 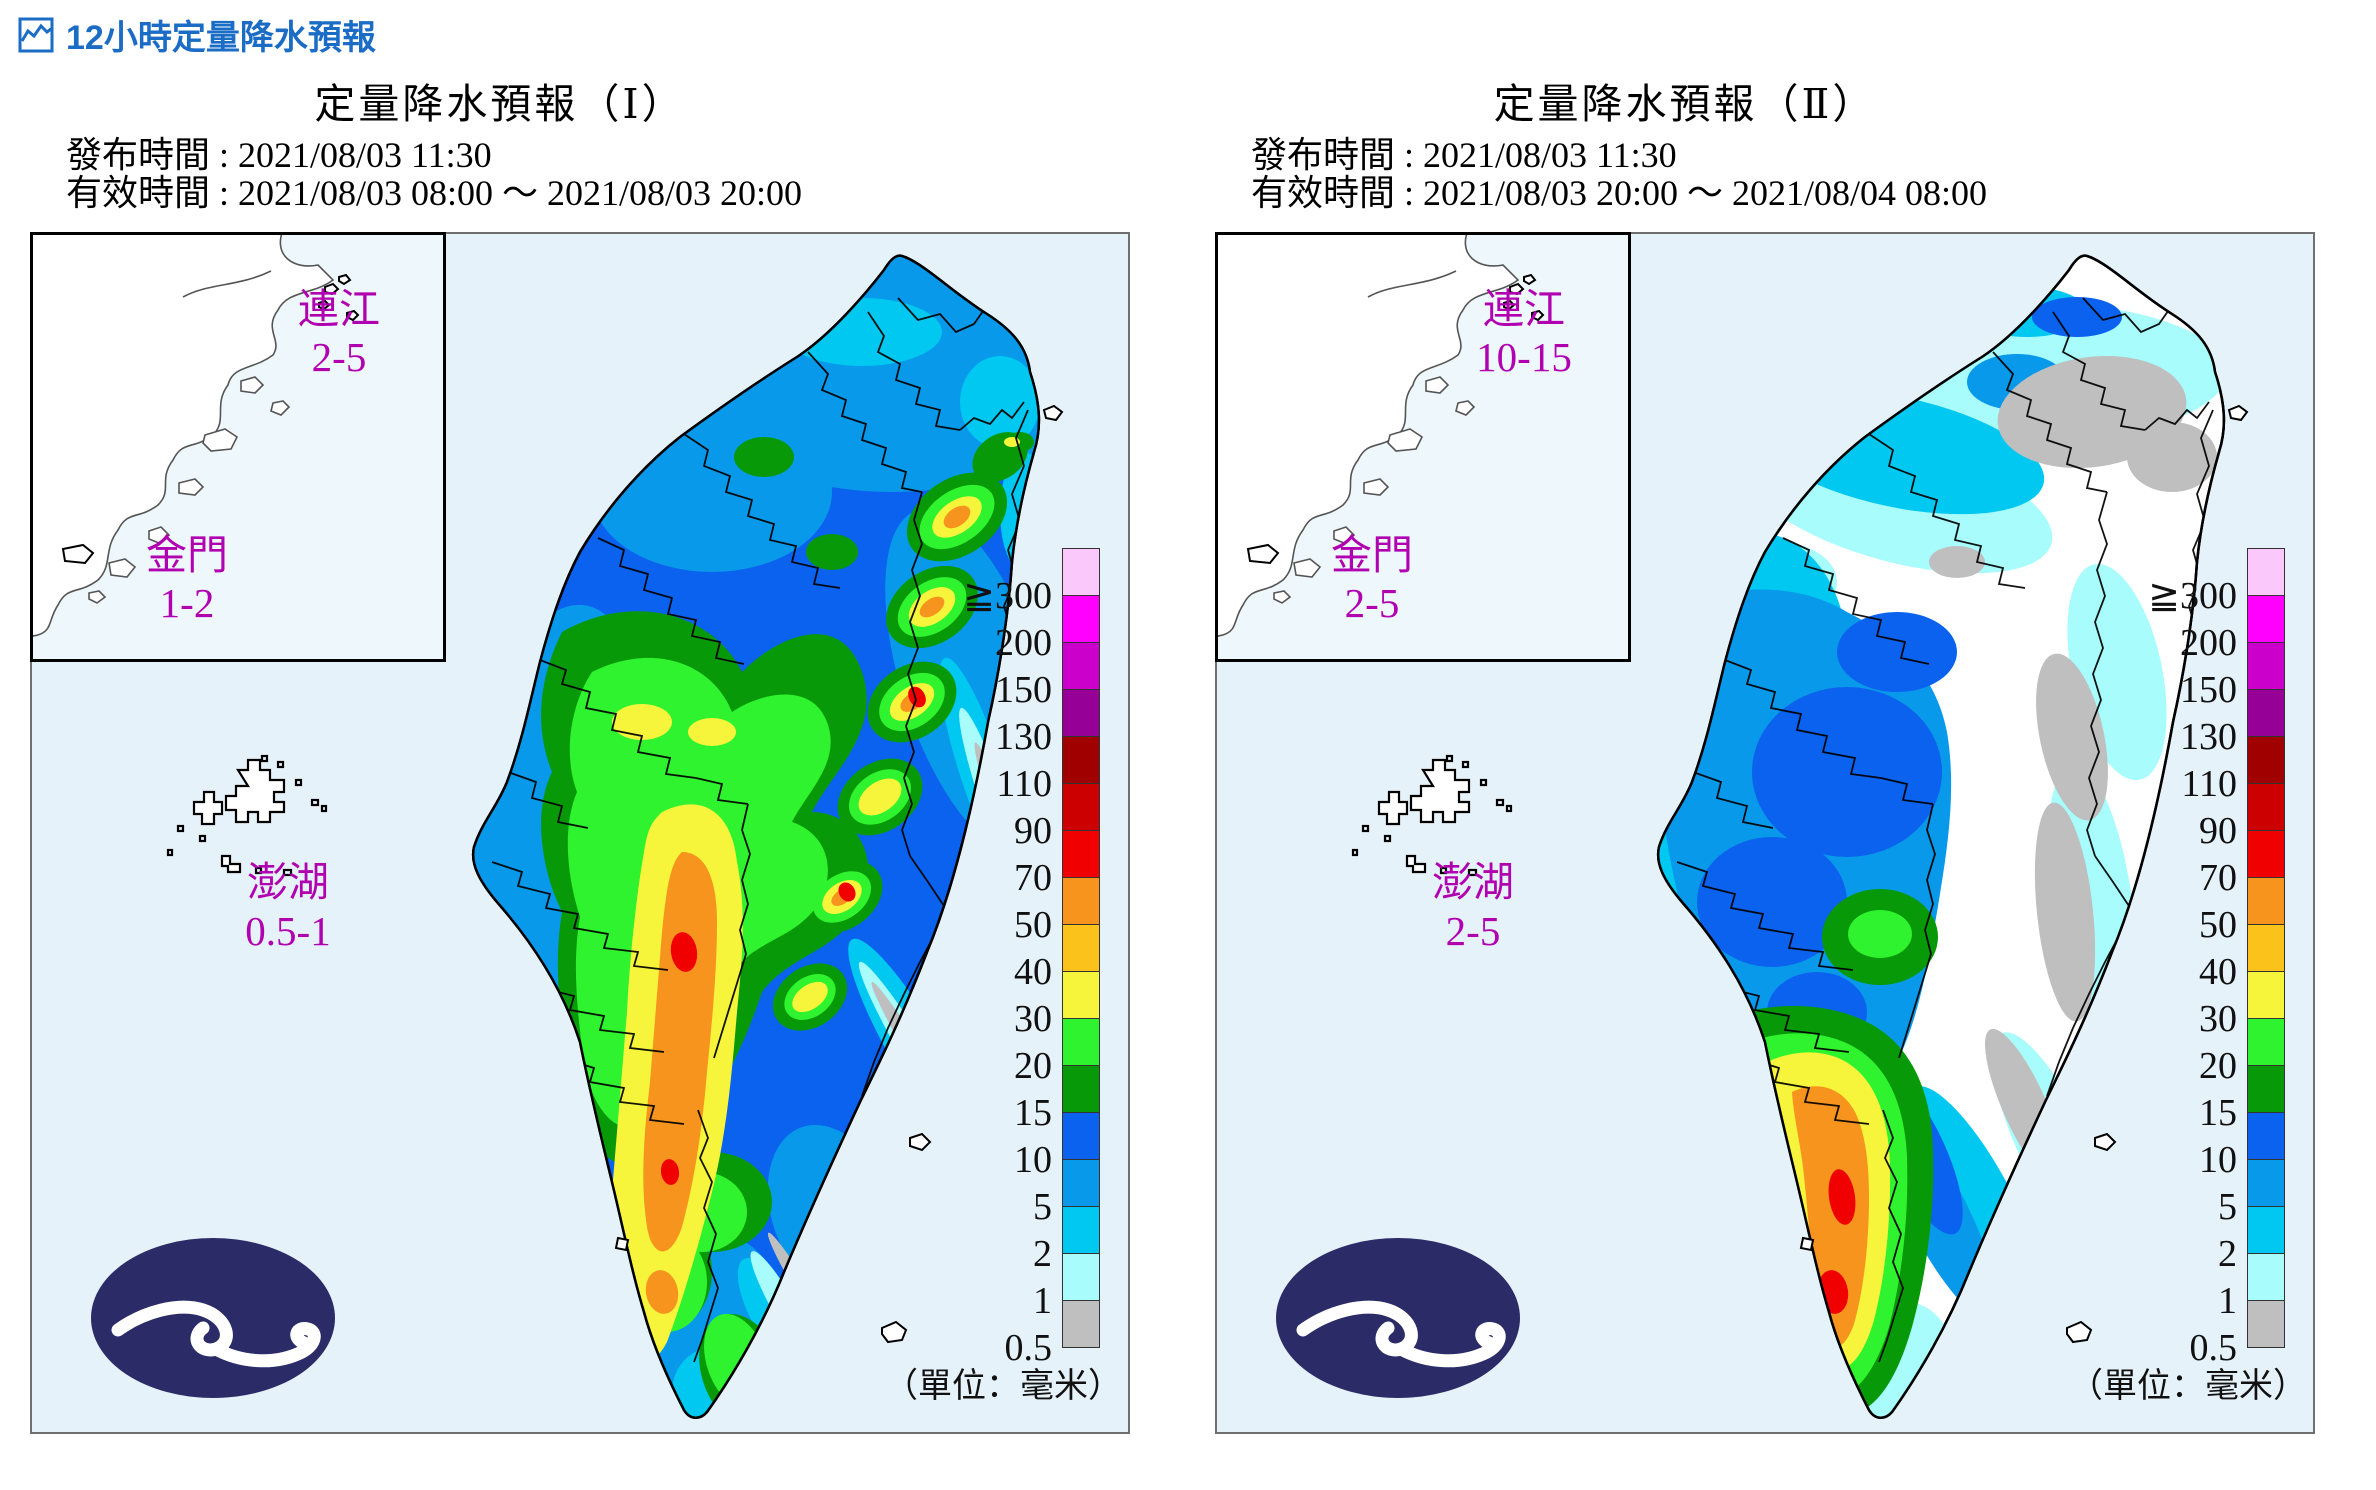 What do you see at coordinates (1057, 957) in the screenshot?
I see `legend-row: 40` at bounding box center [1057, 957].